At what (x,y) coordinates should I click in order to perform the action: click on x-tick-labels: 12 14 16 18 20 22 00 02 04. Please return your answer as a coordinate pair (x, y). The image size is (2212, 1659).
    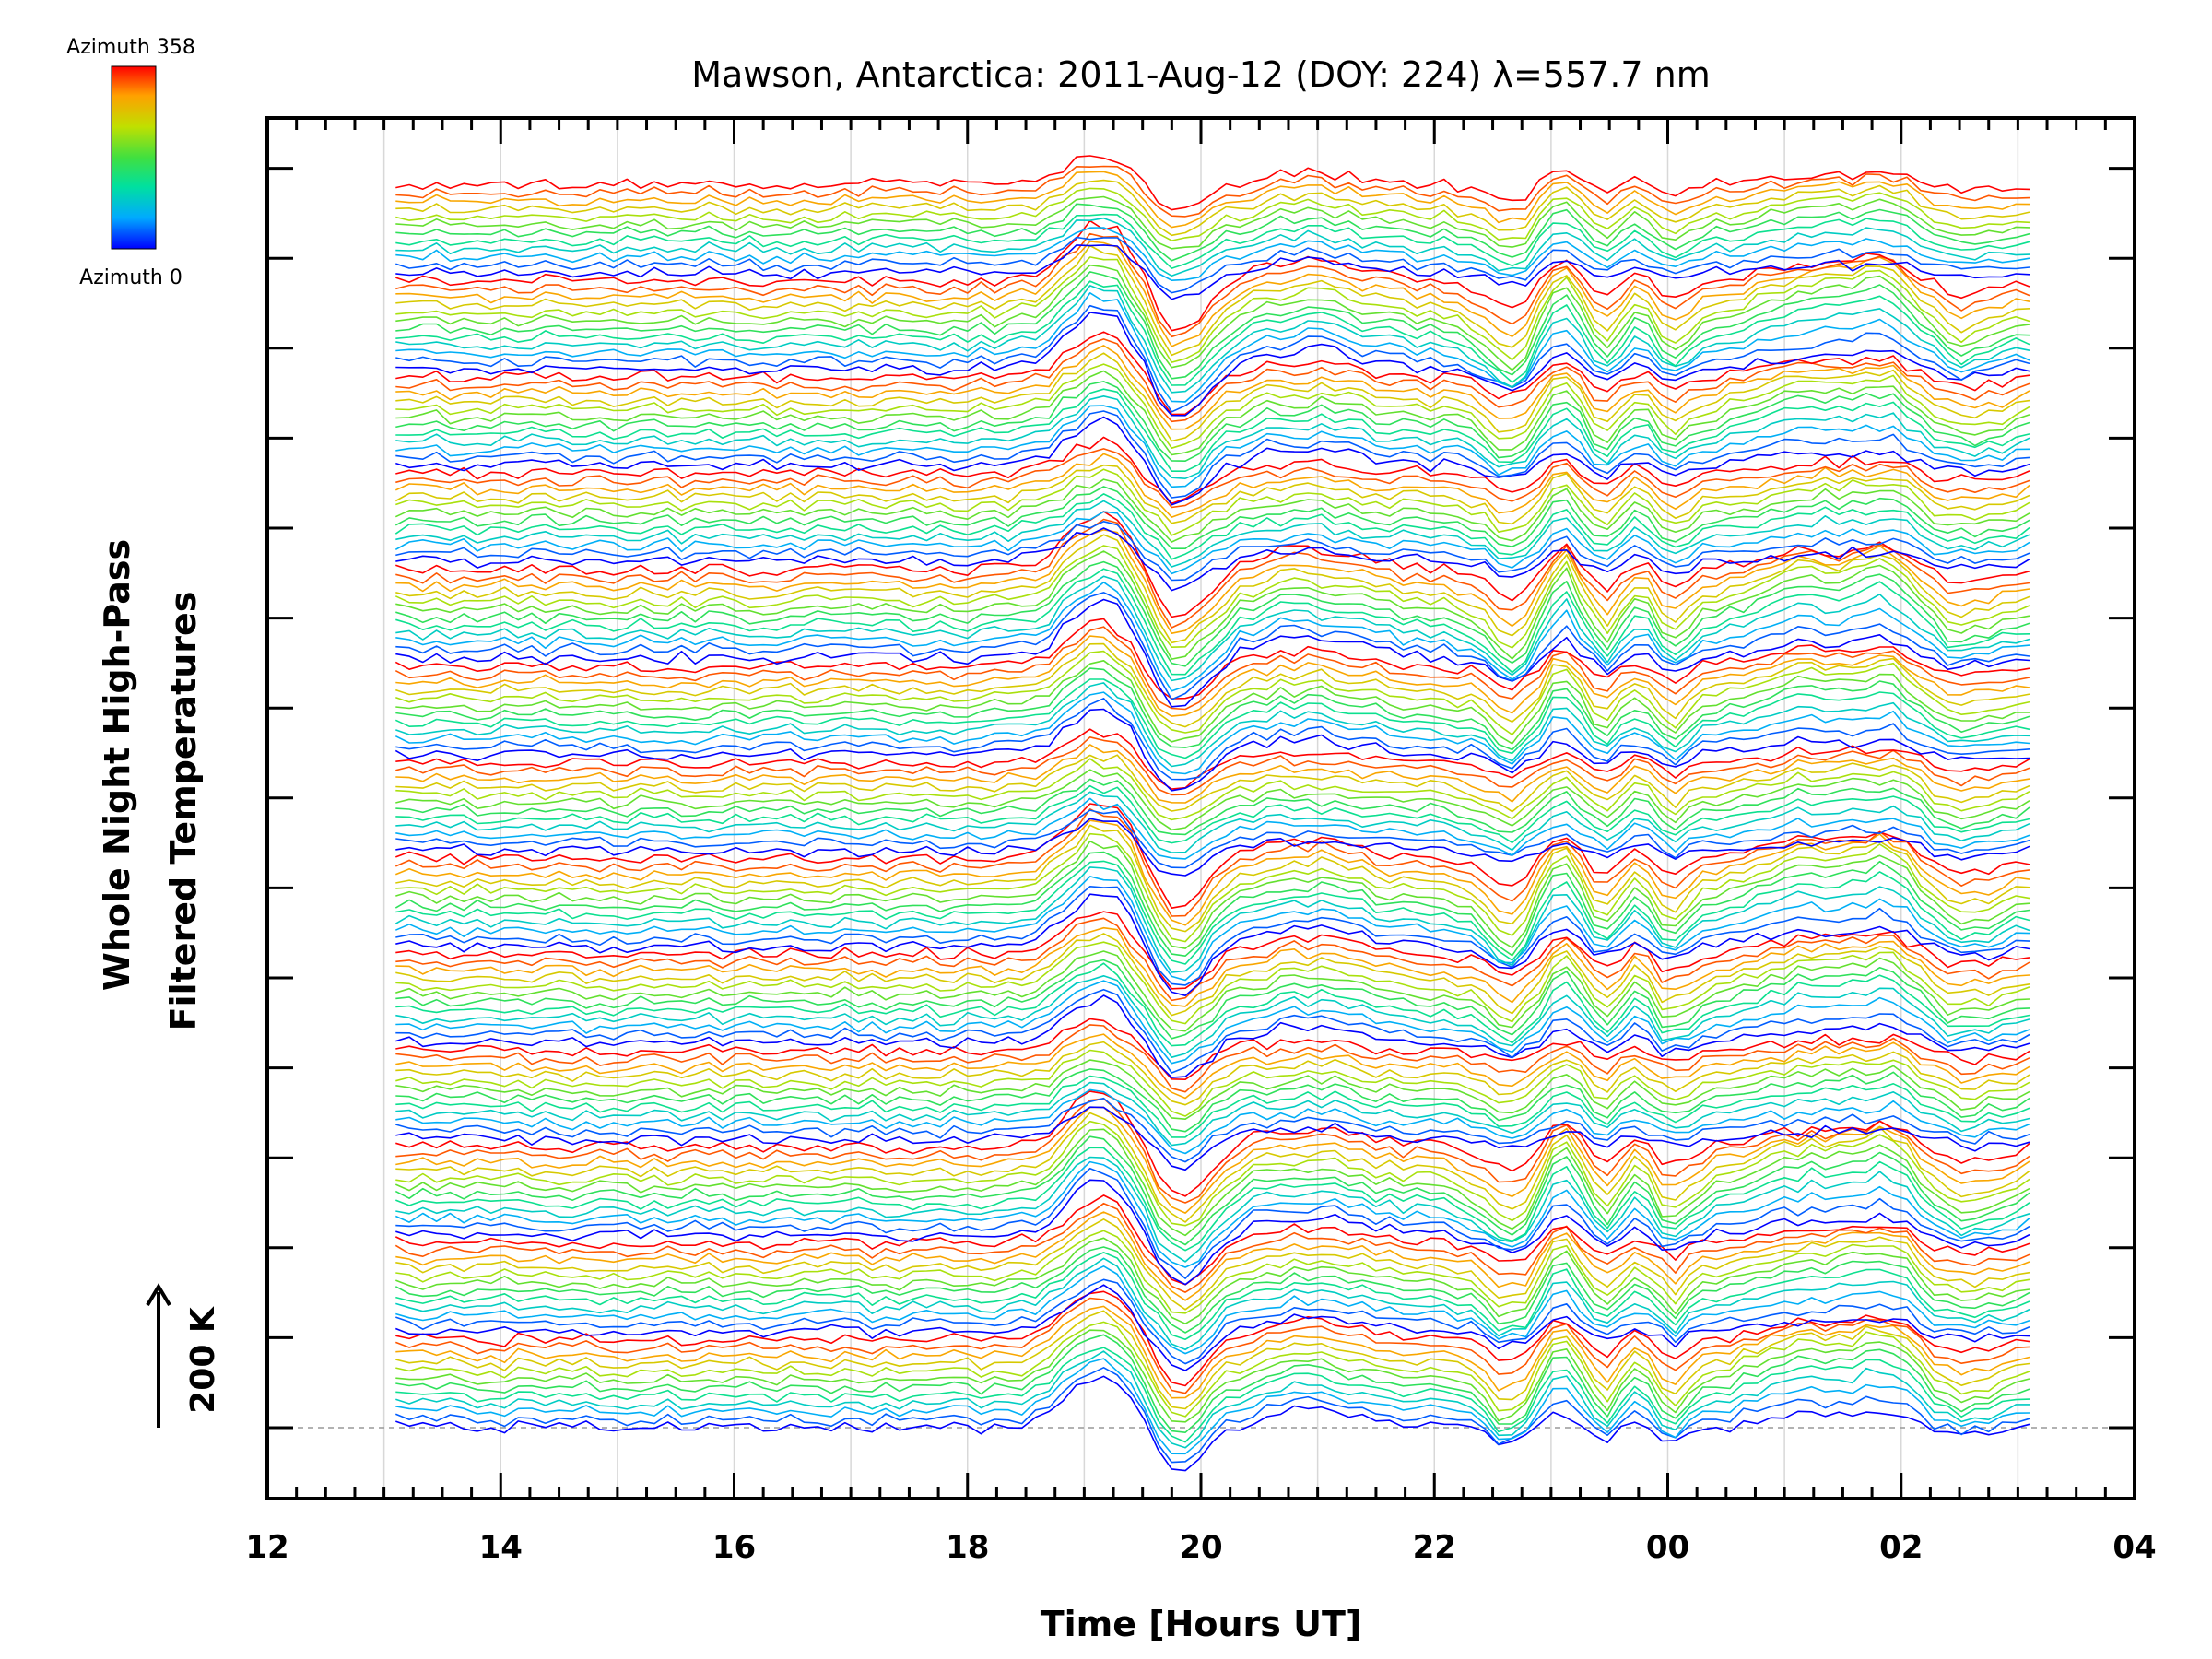
    Looking at the image, I should click on (1200, 1547).